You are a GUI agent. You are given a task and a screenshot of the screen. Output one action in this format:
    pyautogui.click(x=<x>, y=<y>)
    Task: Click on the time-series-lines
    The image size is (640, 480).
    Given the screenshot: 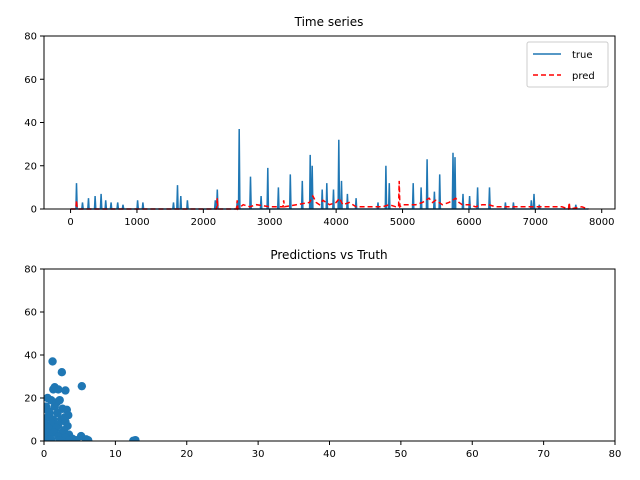 What is the action you would take?
    pyautogui.click(x=329, y=169)
    